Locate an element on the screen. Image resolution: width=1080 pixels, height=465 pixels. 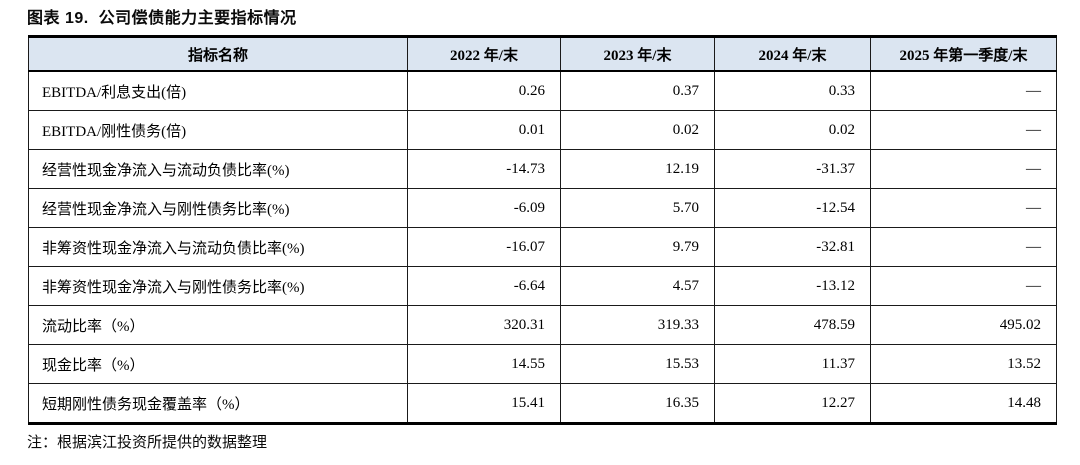
table-row: EBITDA/刚性债务(倍) 0.01 0.02 0.02 — is located at coordinates (542, 130).